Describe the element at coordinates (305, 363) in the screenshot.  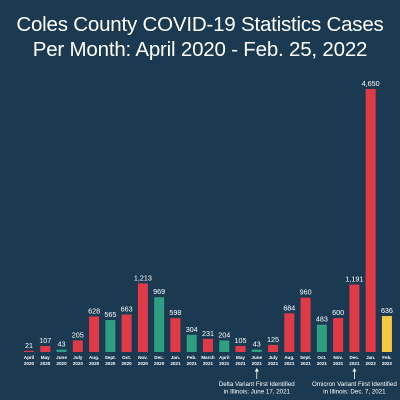
I see `x-label-year-17: 2021` at that location.